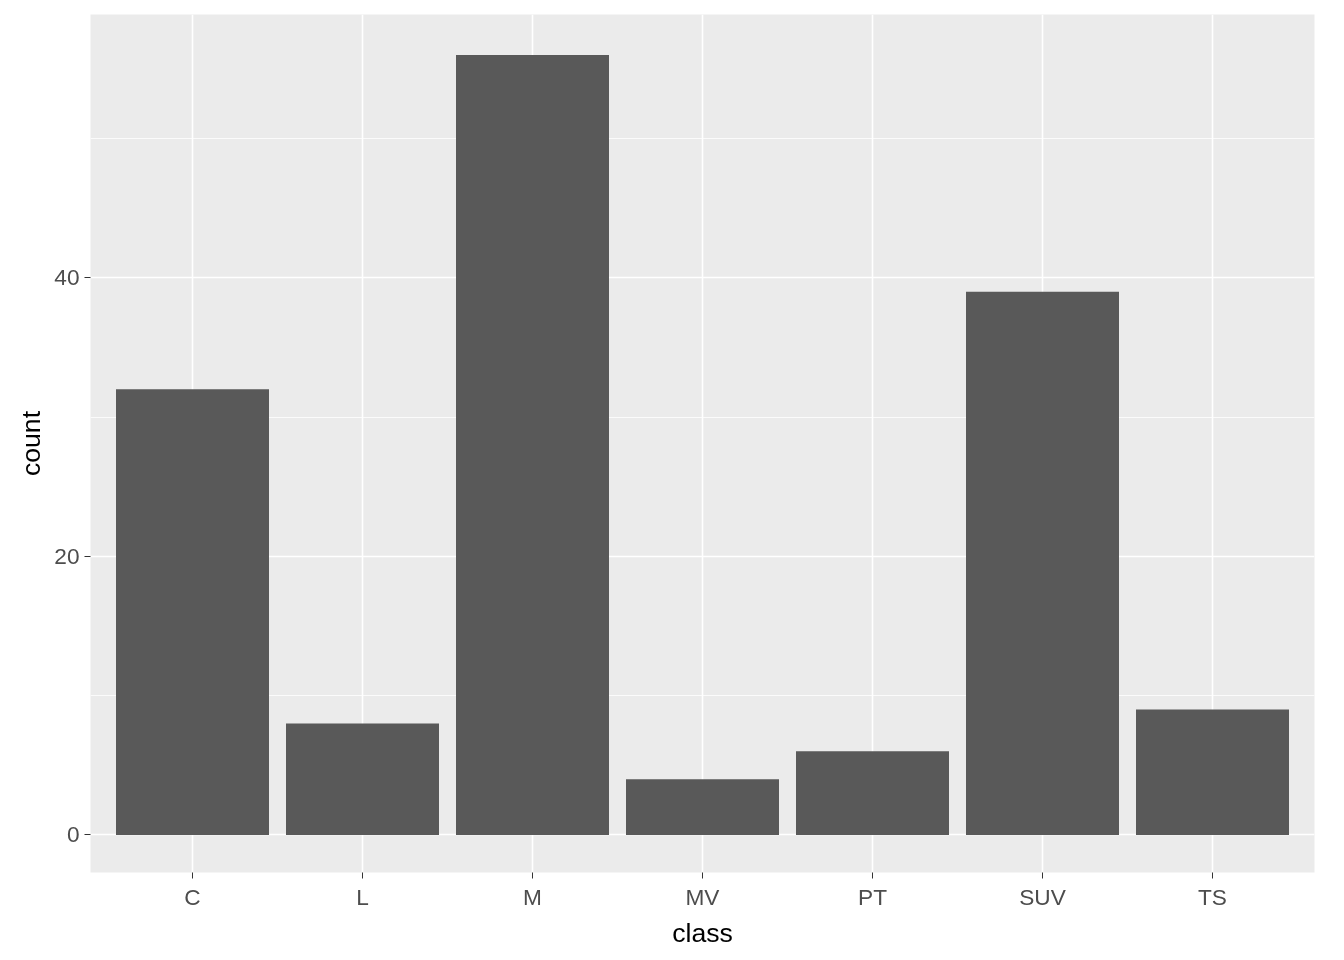 This screenshot has width=1344, height=960. Describe the element at coordinates (362, 896) in the screenshot. I see `x-tick-label: L` at that location.